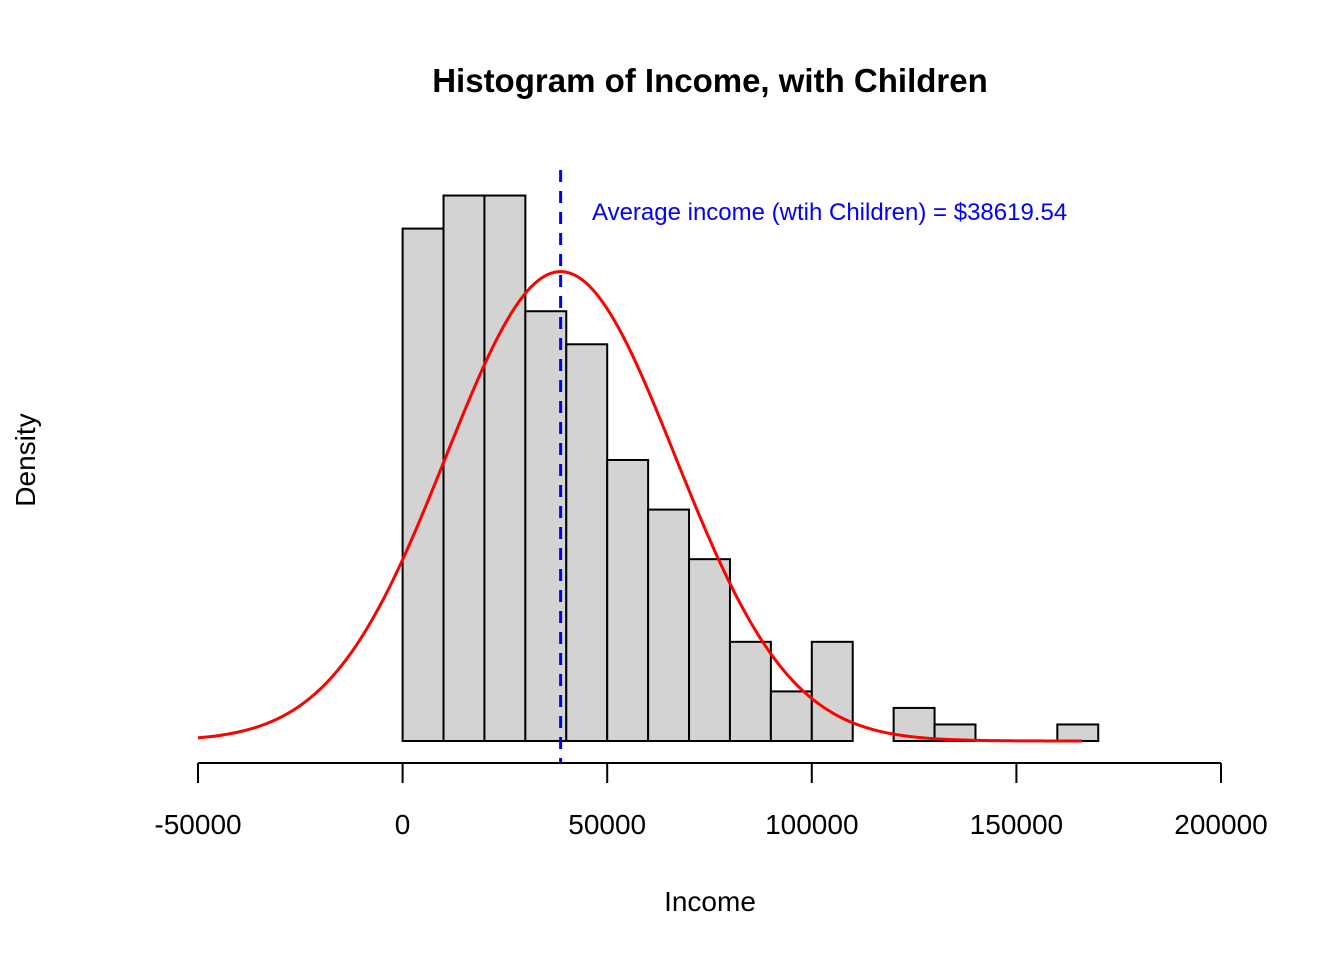 The width and height of the screenshot is (1344, 960). I want to click on chart-title: Histogram of Income, with Children, so click(710, 80).